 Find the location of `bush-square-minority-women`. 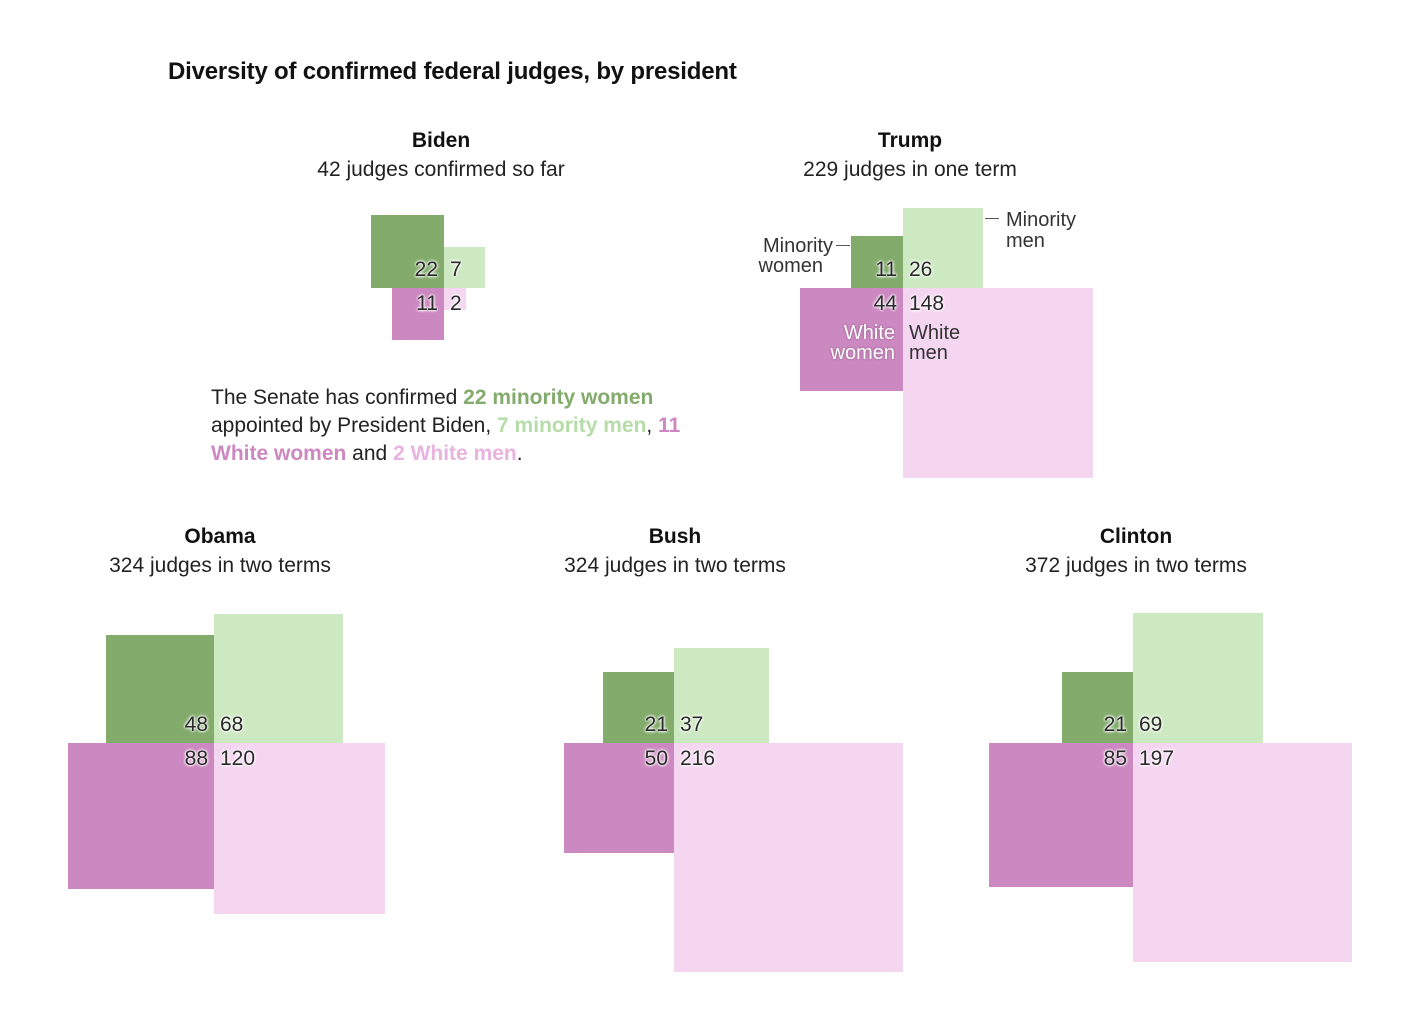

bush-square-minority-women is located at coordinates (638, 707).